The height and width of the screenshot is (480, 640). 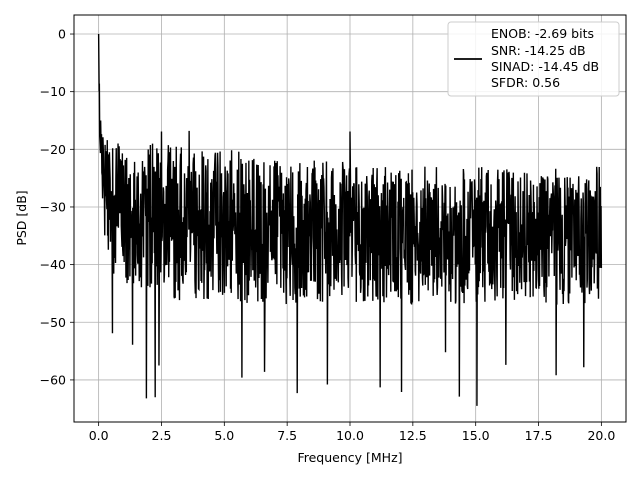 I want to click on x-tick-label: 2.5, so click(x=162, y=435).